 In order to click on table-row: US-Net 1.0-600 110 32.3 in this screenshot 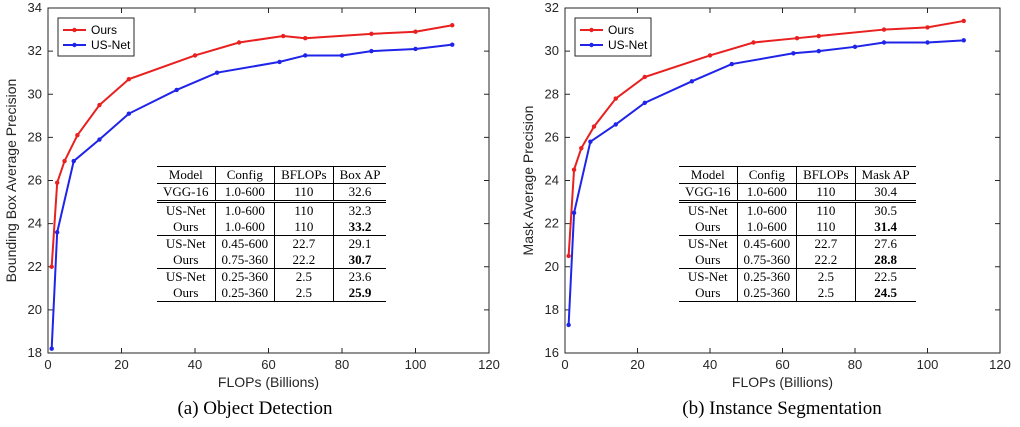, I will do `click(272, 210)`.